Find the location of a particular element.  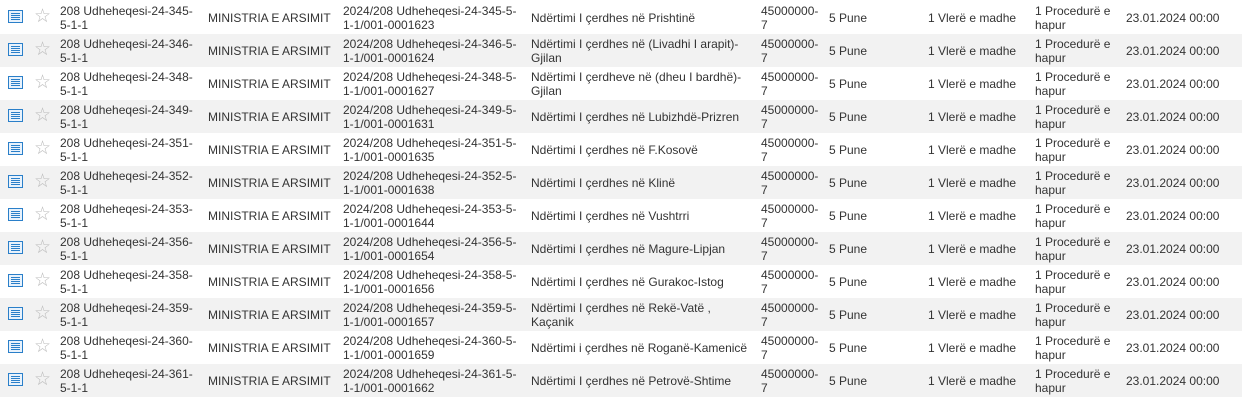

cell-title: Ndërtimi I çerdhes në Vushtrri is located at coordinates (610, 215).